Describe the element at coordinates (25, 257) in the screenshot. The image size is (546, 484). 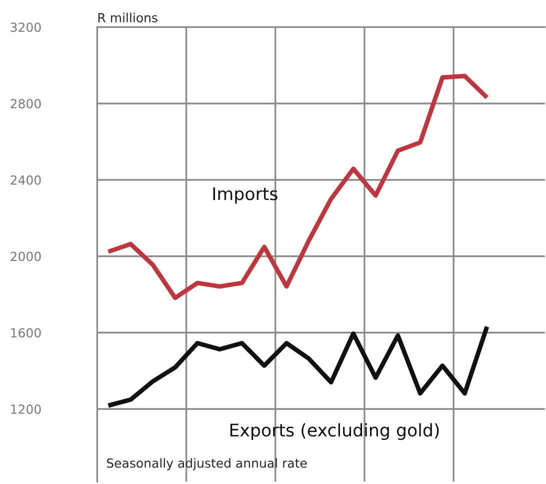
I see `y-tick-label: 2000` at that location.